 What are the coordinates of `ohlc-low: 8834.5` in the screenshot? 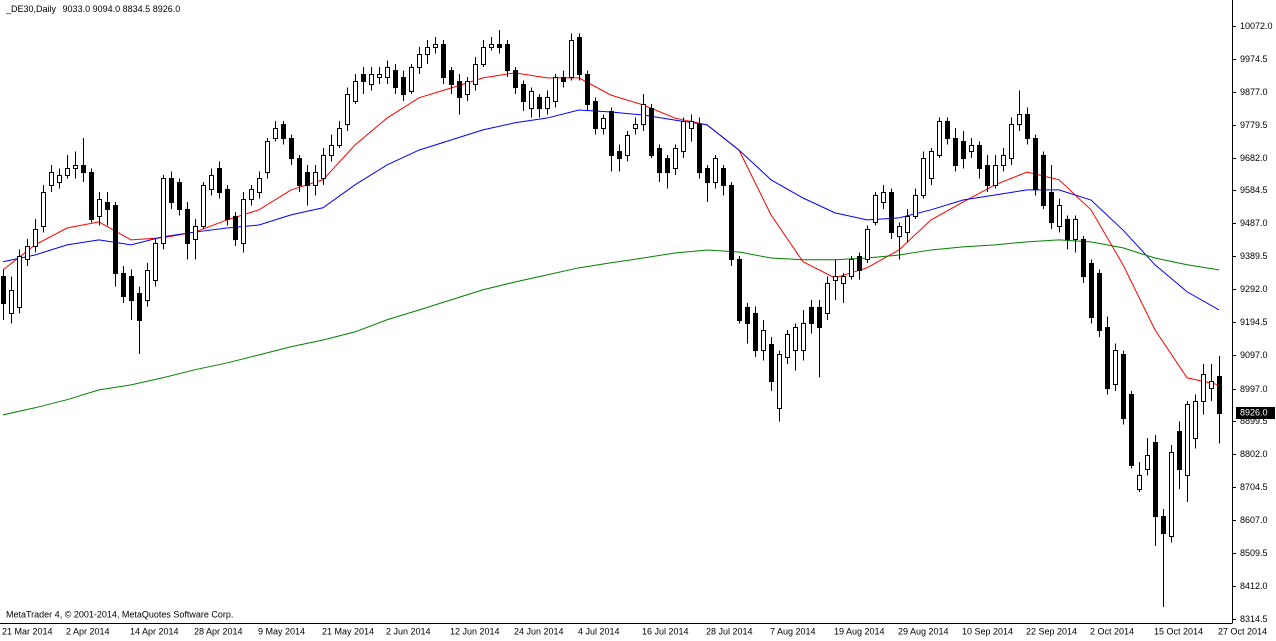 It's located at (137, 9).